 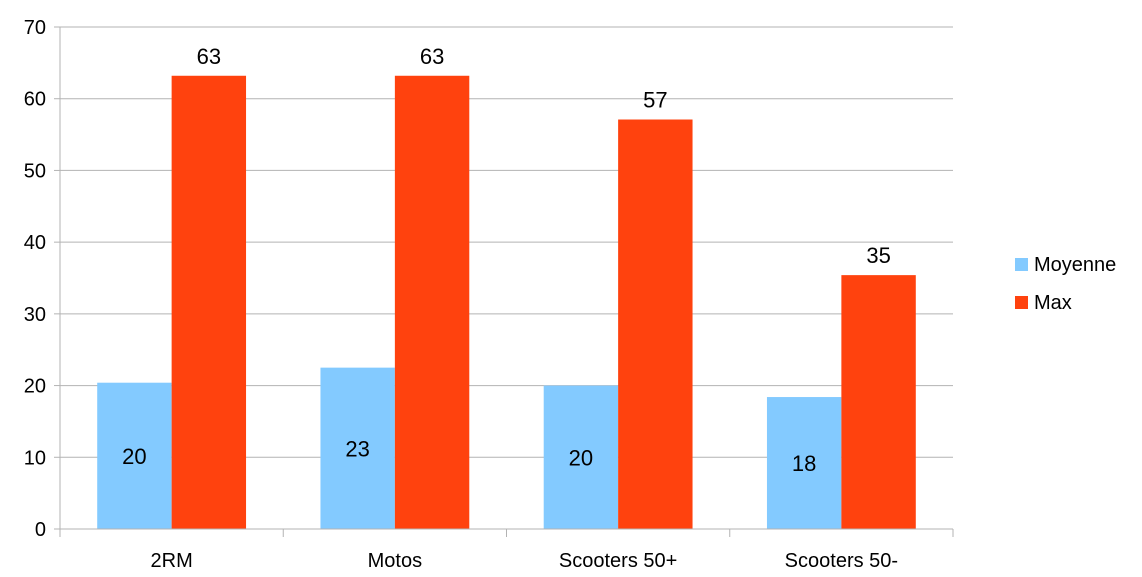 I want to click on data-label: 57, so click(x=655, y=100).